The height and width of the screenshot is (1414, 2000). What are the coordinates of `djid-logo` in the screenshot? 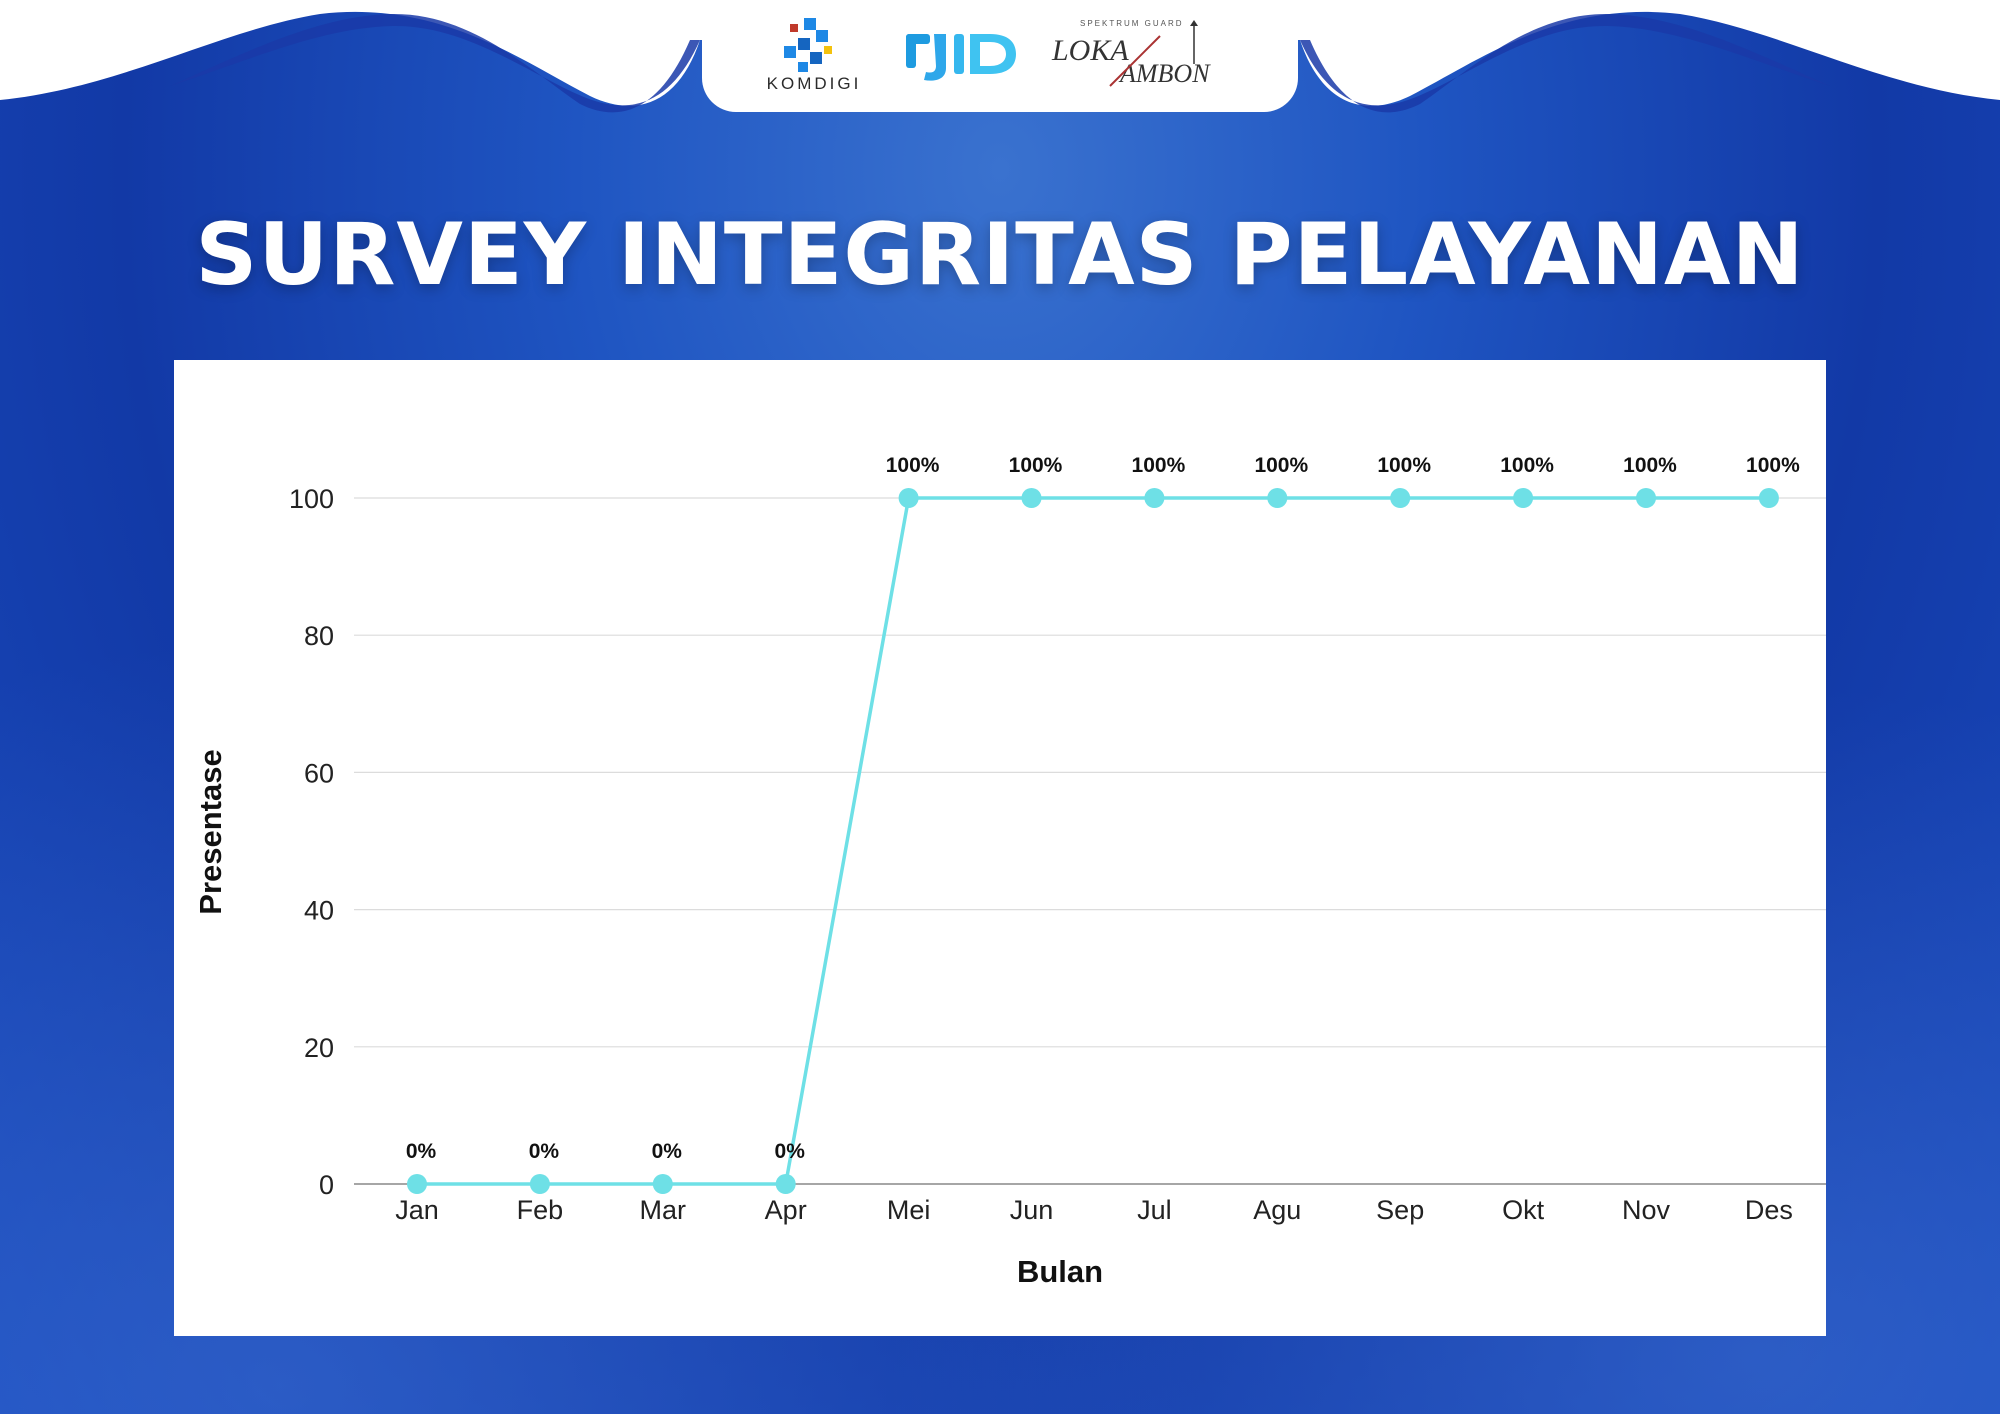 It's located at (961, 57).